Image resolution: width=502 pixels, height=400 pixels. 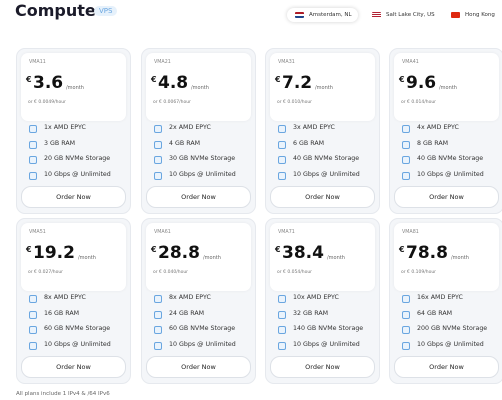 What do you see at coordinates (202, 158) in the screenshot?
I see `feature: 30 GB NVMe Storage` at bounding box center [202, 158].